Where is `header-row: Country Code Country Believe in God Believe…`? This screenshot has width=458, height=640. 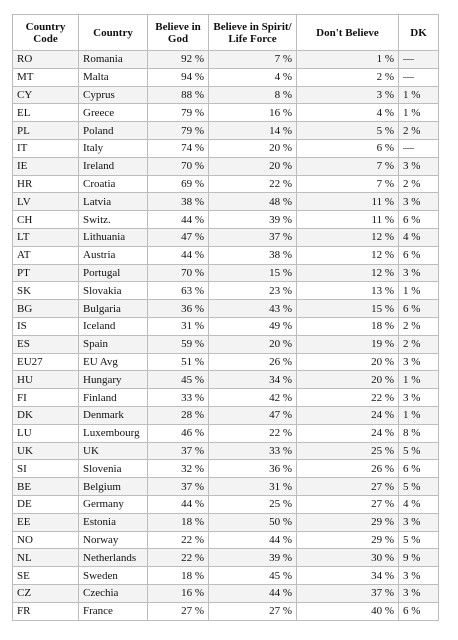 header-row: Country Code Country Believe in God Believe… is located at coordinates (225, 32).